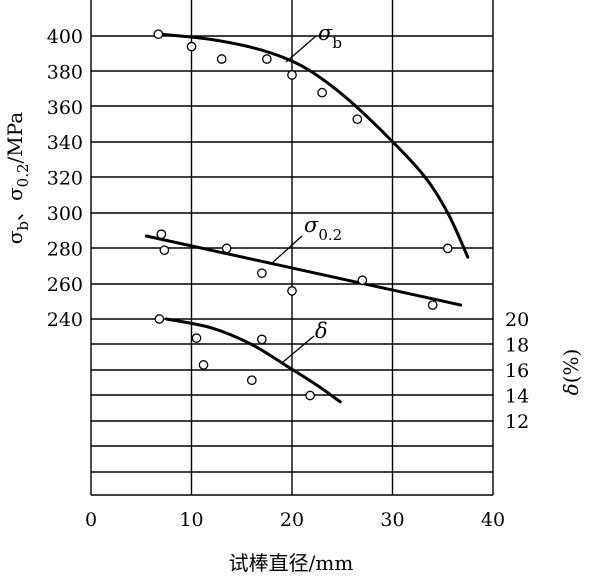 The image size is (589, 581). What do you see at coordinates (571, 372) in the screenshot?
I see `y-axis-label-right: δ(%)` at bounding box center [571, 372].